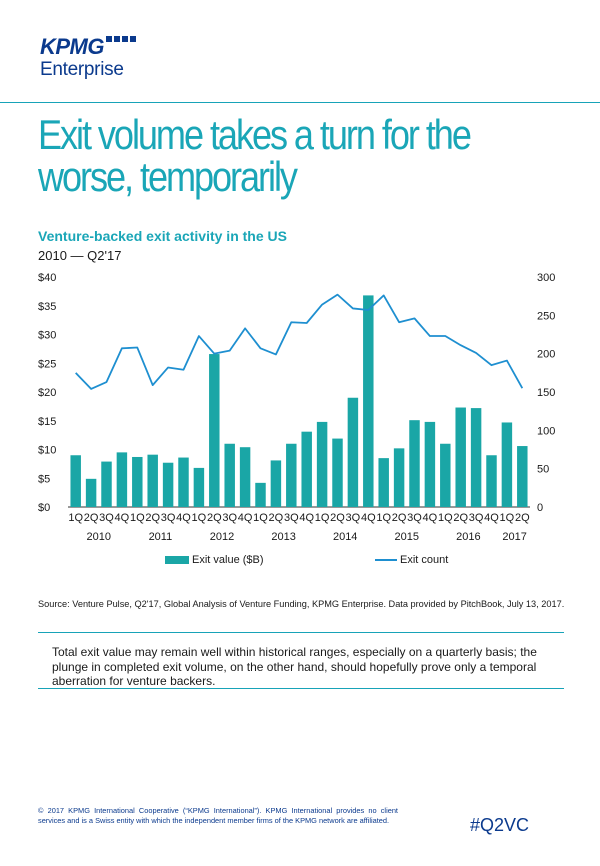  What do you see at coordinates (546, 316) in the screenshot?
I see `y-right-tick-label: 250` at bounding box center [546, 316].